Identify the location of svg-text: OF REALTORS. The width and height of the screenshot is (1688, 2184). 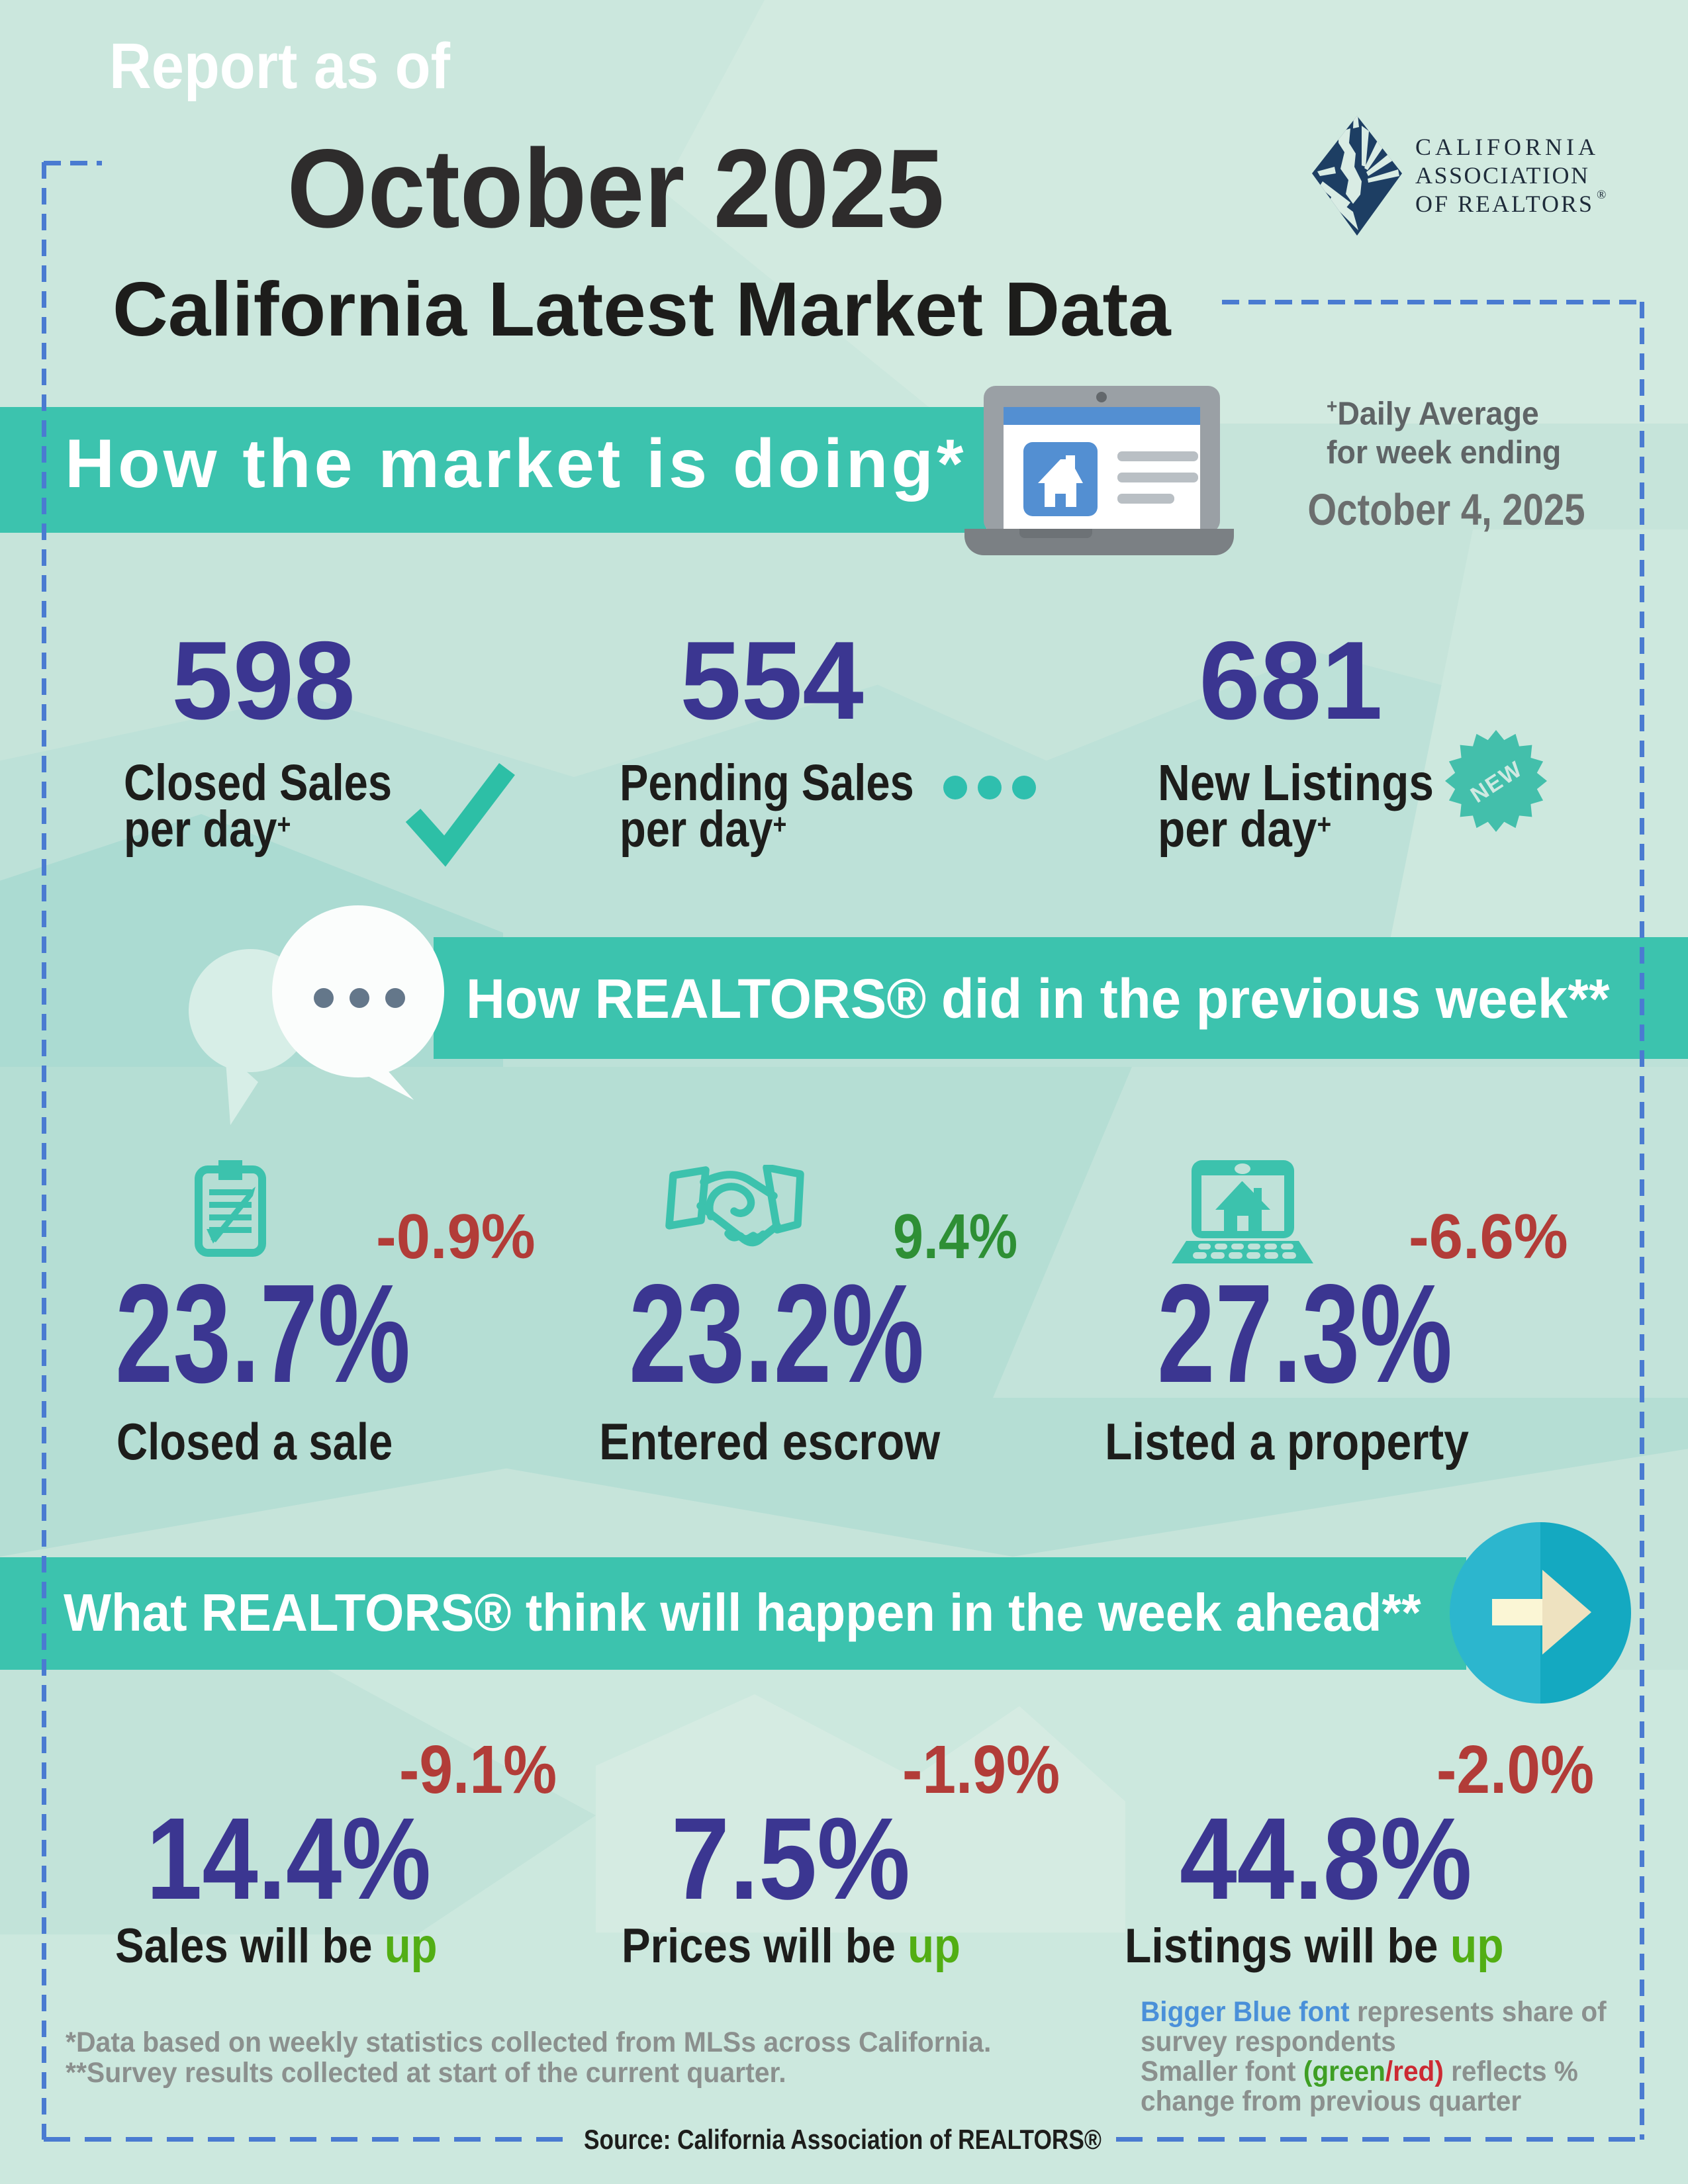
(1504, 204).